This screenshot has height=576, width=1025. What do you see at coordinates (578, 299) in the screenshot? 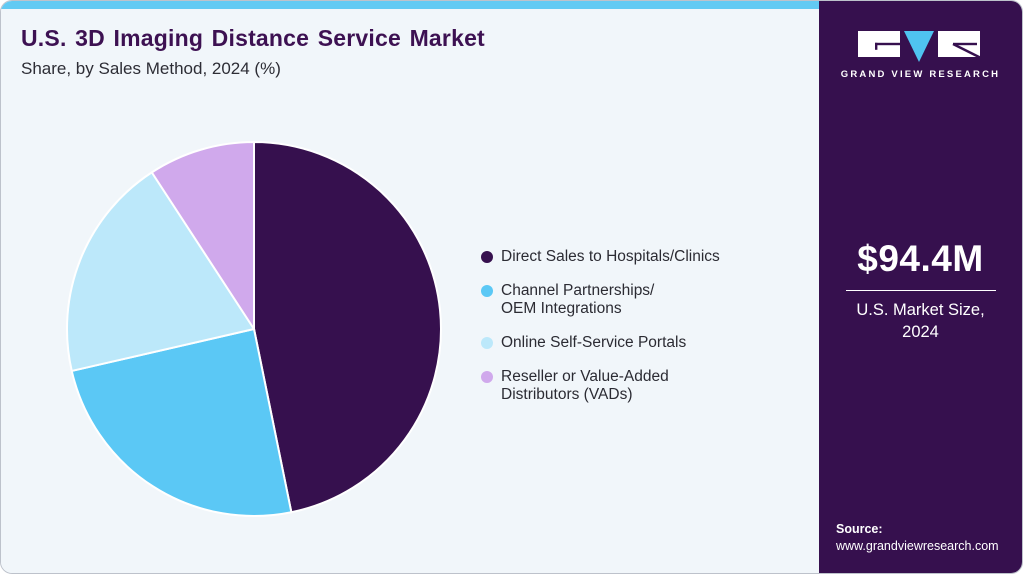
I see `legend-label: Channel Partnerships/ OEM Integrations` at bounding box center [578, 299].